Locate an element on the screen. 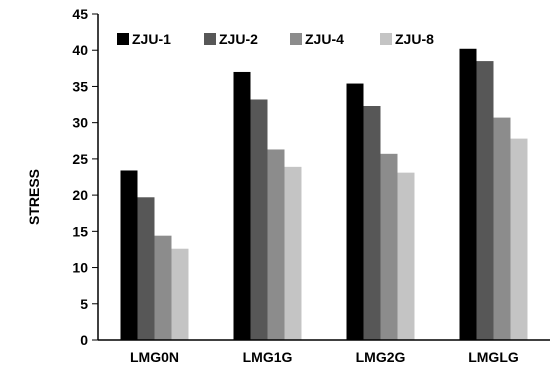  y-tick-label: 5 is located at coordinates (84, 304).